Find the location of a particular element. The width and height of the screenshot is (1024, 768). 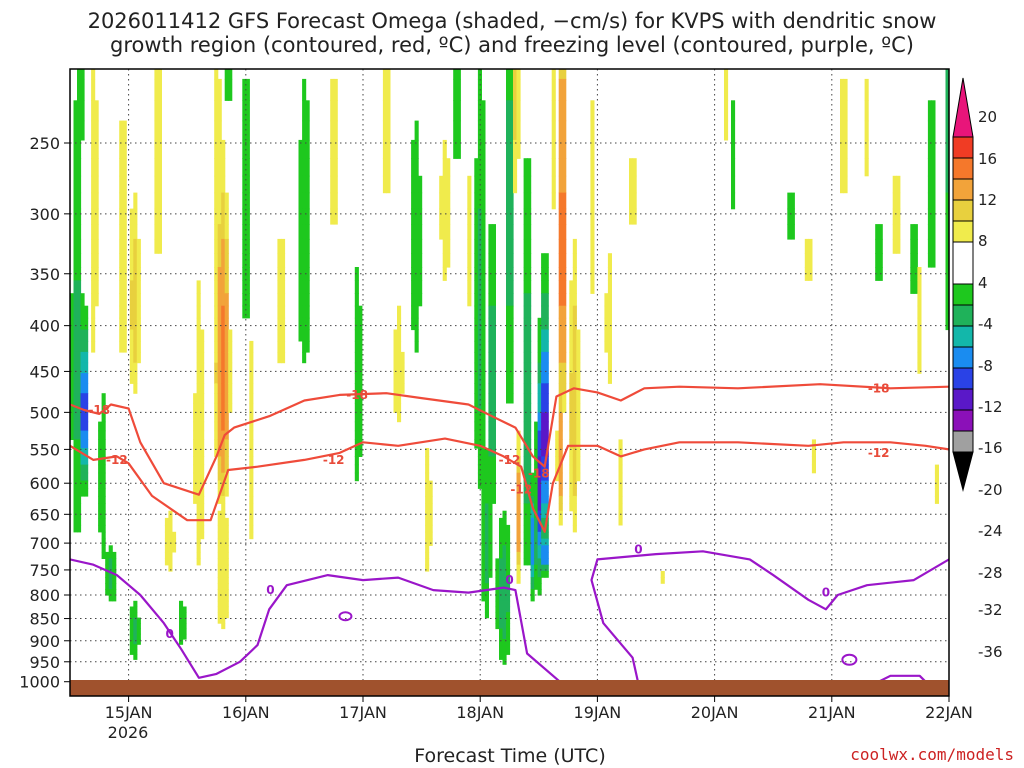

purple-contour-label: 0 is located at coordinates (270, 590).